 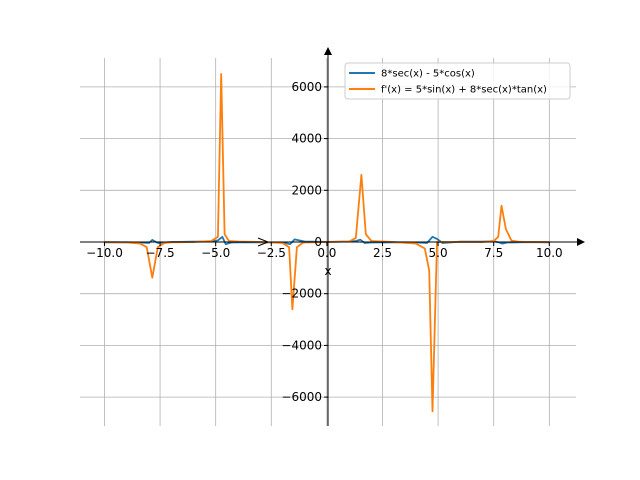 I want to click on x-axis-label: x, so click(x=327, y=271).